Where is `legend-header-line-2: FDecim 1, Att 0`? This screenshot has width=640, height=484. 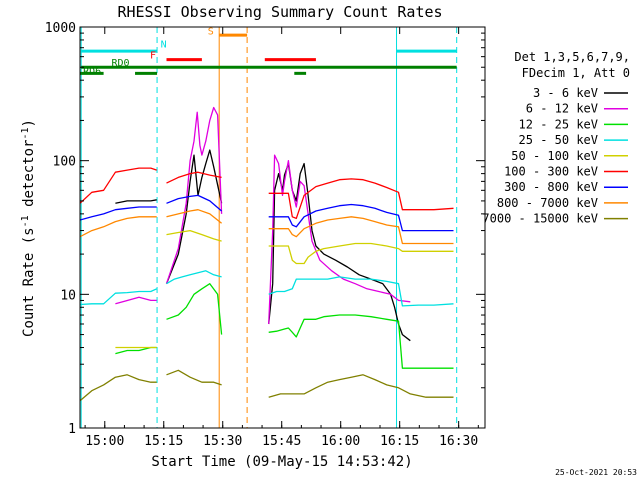
legend-header-line-2: FDecim 1, Att 0 is located at coordinates (576, 73).